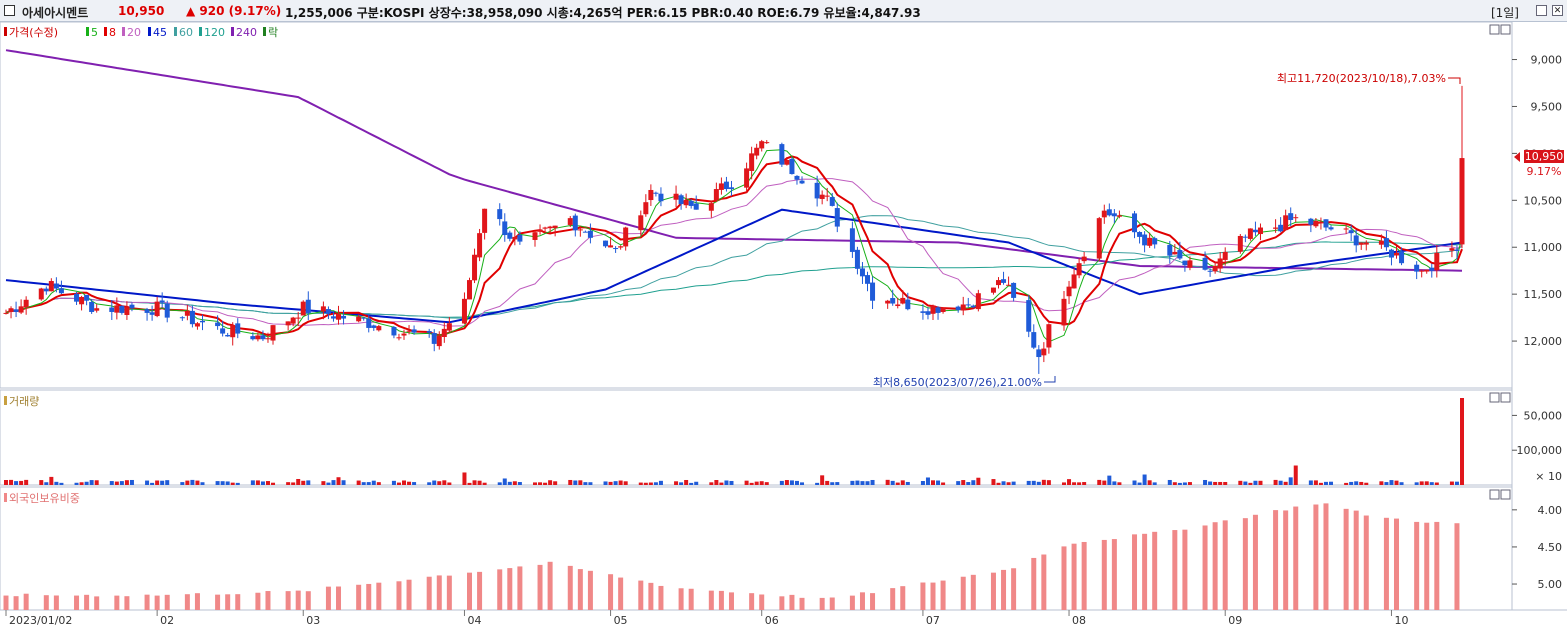 Image resolution: width=1567 pixels, height=630 pixels. I want to click on legend-ma60: 60, so click(186, 32).